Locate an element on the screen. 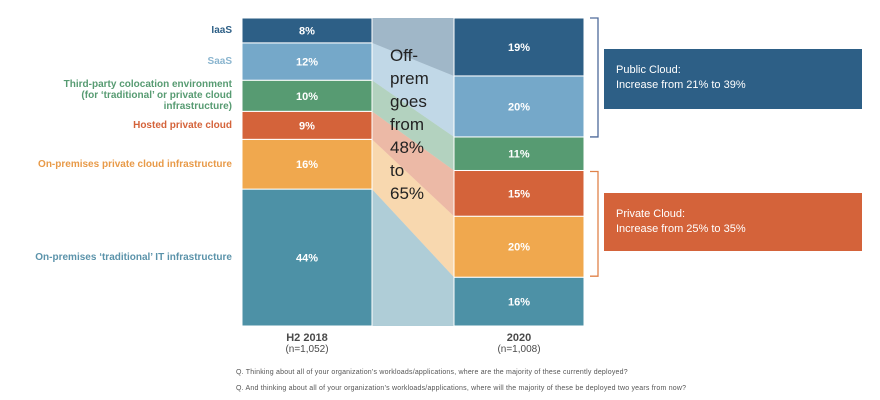 This screenshot has height=400, width=880. category-label-saas: SaaS is located at coordinates (219, 62).